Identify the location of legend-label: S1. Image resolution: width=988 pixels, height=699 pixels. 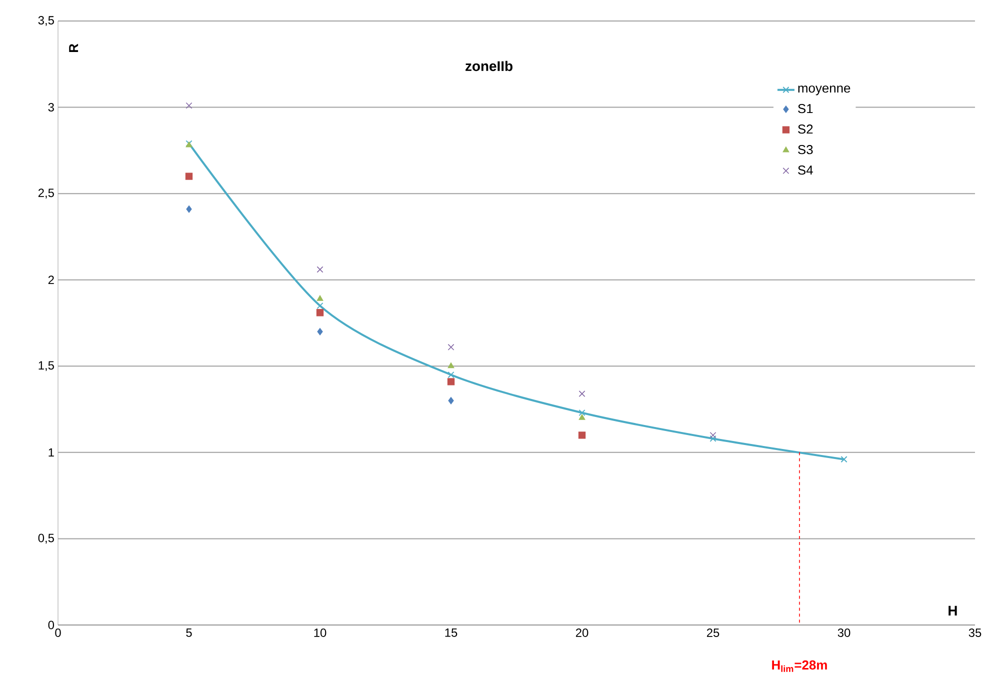
(805, 109).